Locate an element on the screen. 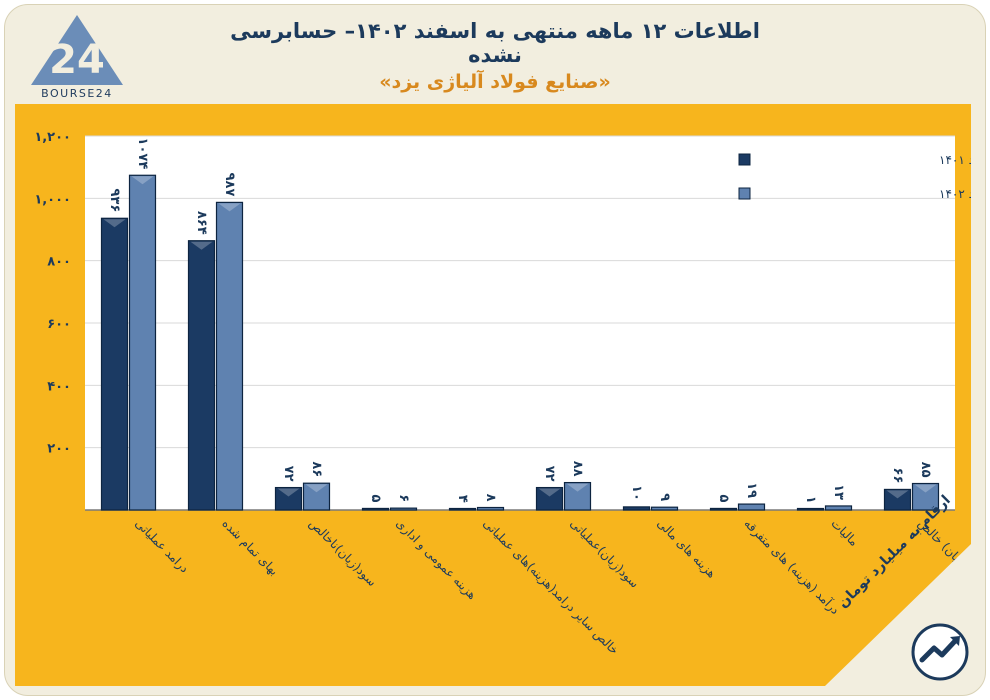 Image resolution: width=990 pixels, height=700 pixels. x-tick-label: درامد عملیاتی is located at coordinates (162, 546).